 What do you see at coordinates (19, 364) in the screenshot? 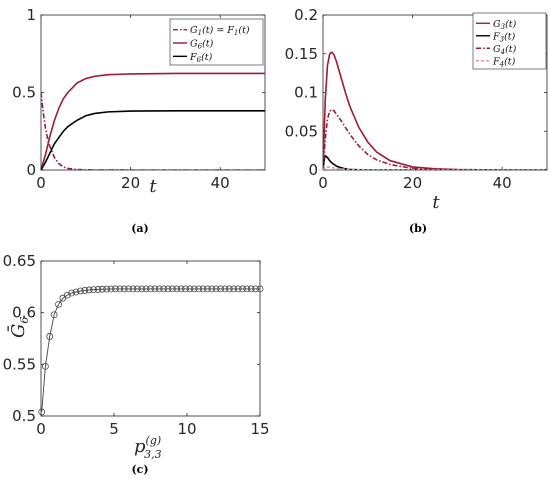
I see `y-tick-label: 0.55` at bounding box center [19, 364].